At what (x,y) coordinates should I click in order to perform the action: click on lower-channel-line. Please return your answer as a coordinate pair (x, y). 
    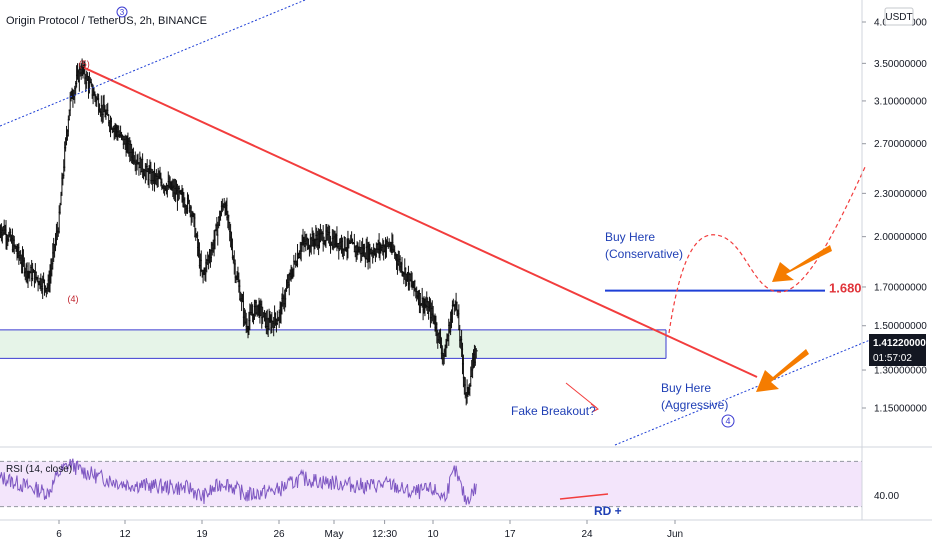
    Looking at the image, I should click on (742, 392).